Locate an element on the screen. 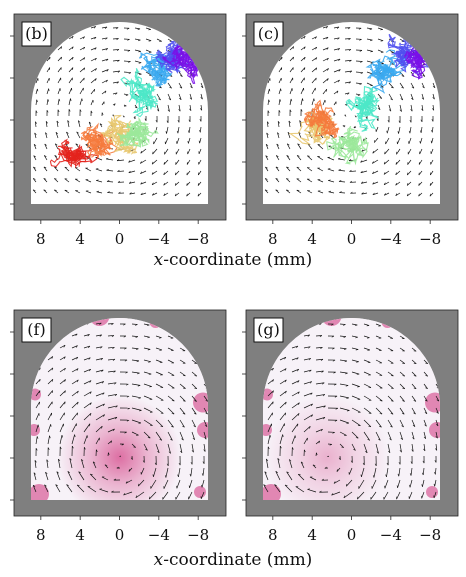 The width and height of the screenshot is (466, 577). wall-vorticity-spot is located at coordinates (267, 430).